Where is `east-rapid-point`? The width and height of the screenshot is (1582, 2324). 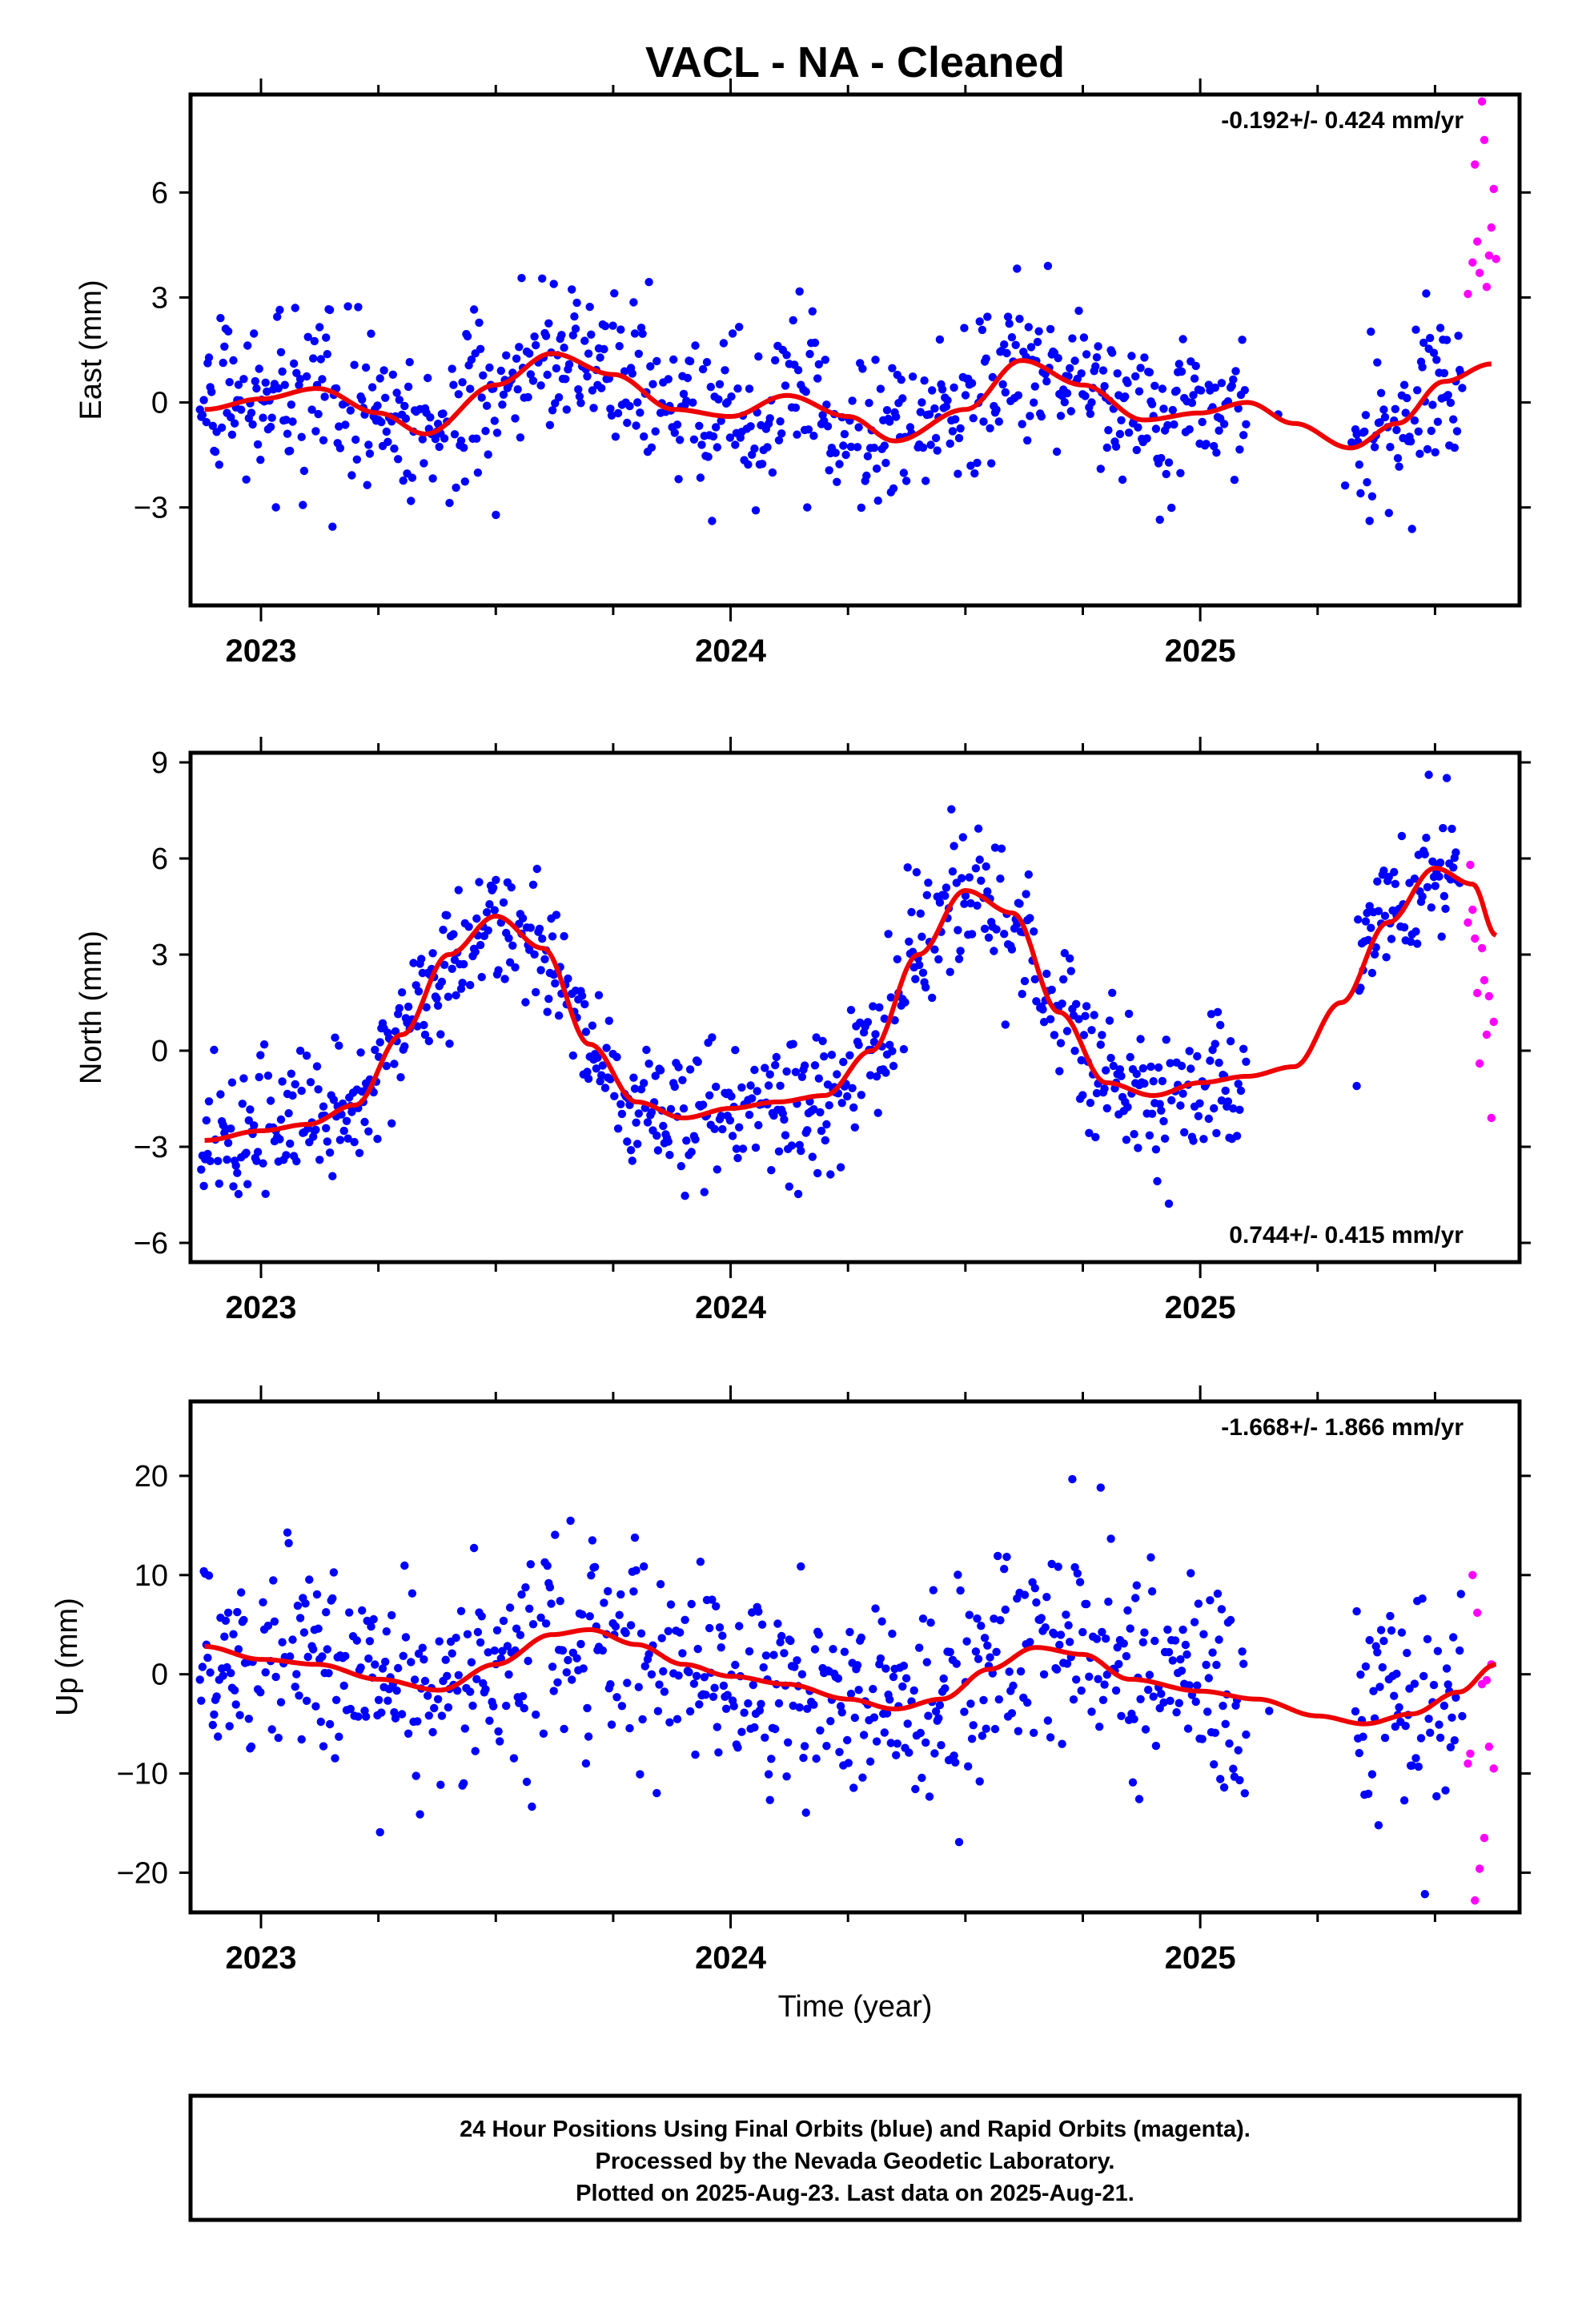 east-rapid-point is located at coordinates (1479, 273).